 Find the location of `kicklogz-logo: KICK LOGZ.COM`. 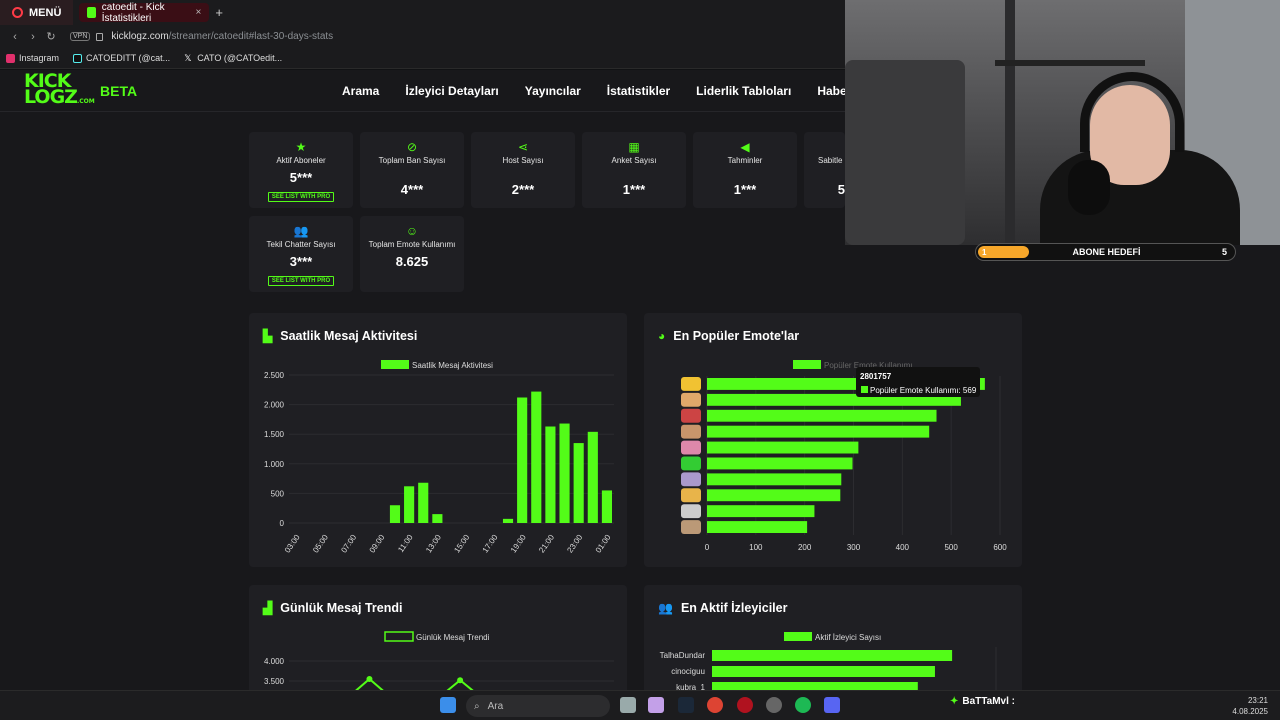

kicklogz-logo: KICK LOGZ.COM is located at coordinates (59, 89).